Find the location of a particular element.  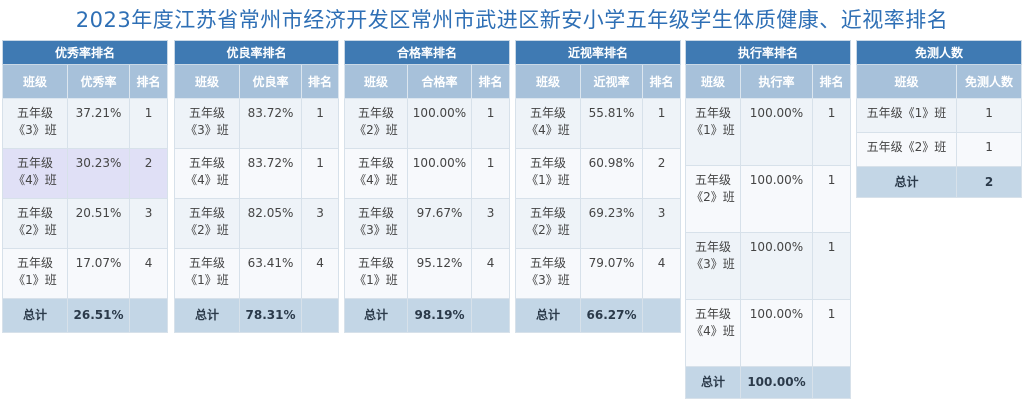

rank-cell: 2 is located at coordinates (661, 173).